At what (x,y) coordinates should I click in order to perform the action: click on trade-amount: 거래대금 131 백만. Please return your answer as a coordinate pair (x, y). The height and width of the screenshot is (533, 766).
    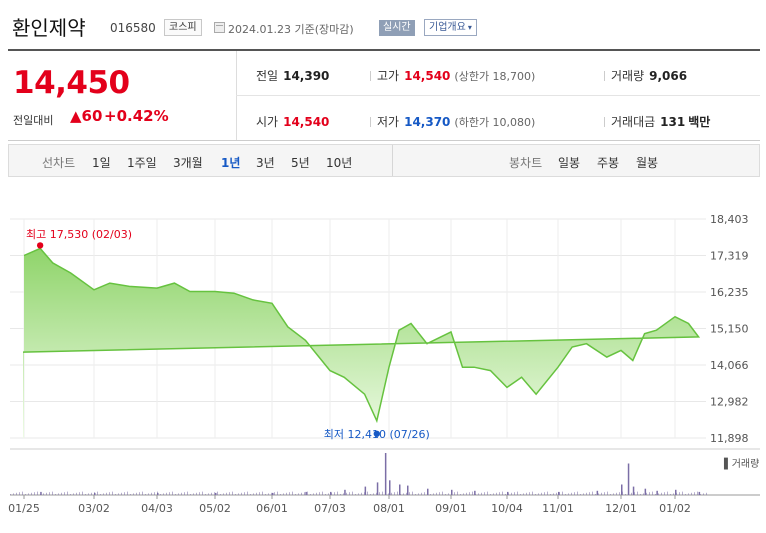
    Looking at the image, I should click on (657, 121).